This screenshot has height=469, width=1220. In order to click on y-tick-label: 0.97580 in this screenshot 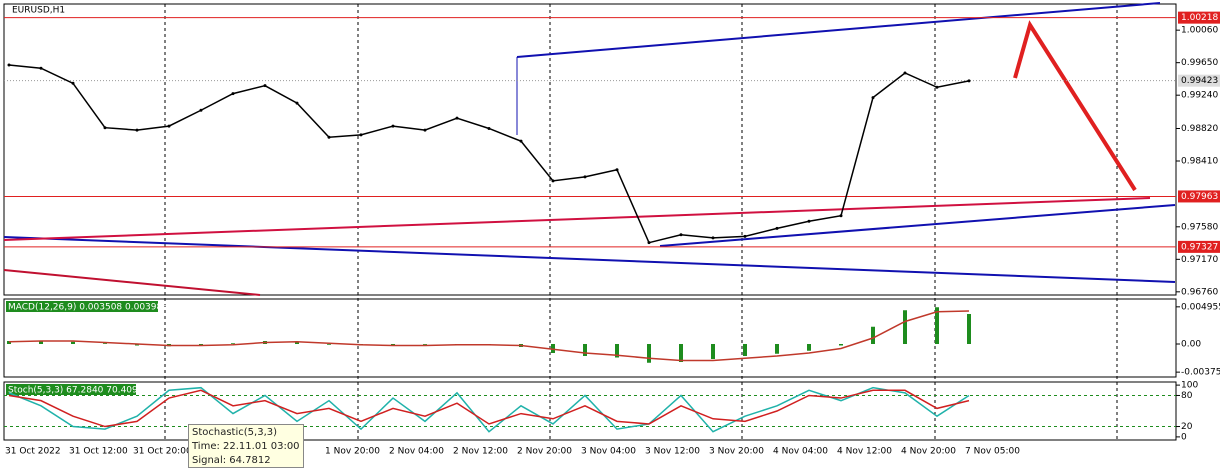, I will do `click(1199, 227)`.